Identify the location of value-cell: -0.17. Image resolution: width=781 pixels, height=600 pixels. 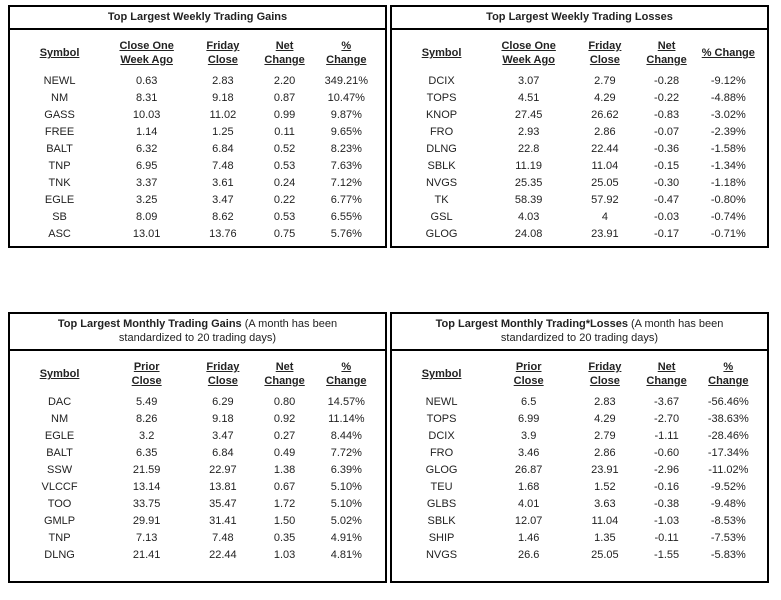
(667, 234).